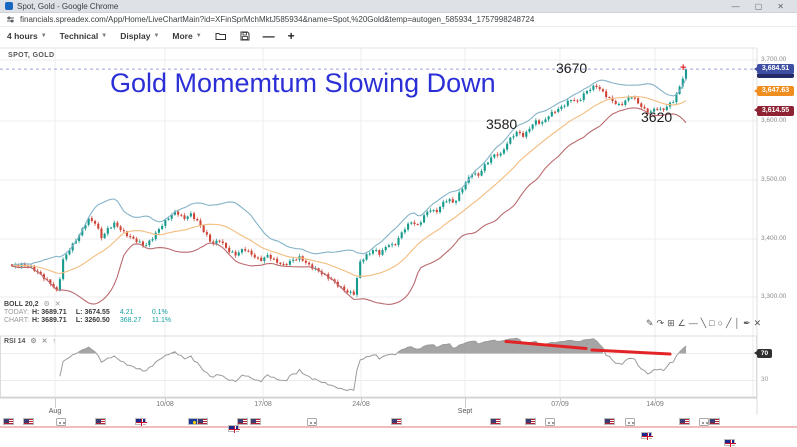 The width and height of the screenshot is (797, 447). What do you see at coordinates (657, 117) in the screenshot?
I see `price-level-annotation: 3620` at bounding box center [657, 117].